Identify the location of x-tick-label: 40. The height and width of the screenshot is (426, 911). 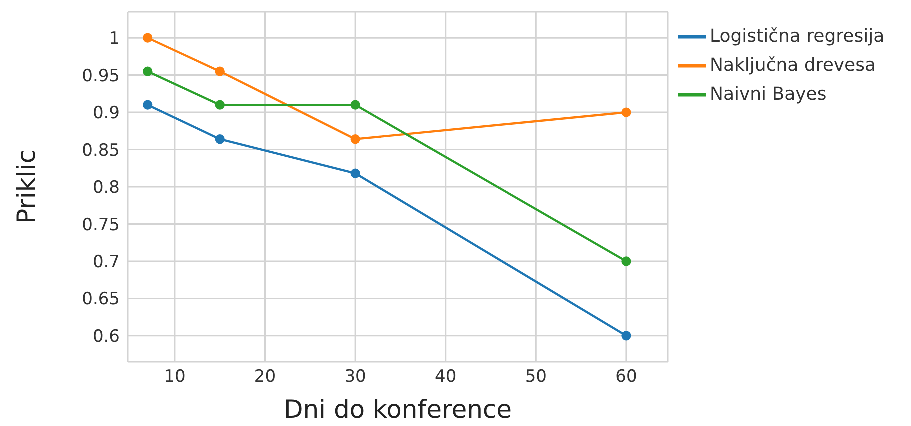
(446, 377).